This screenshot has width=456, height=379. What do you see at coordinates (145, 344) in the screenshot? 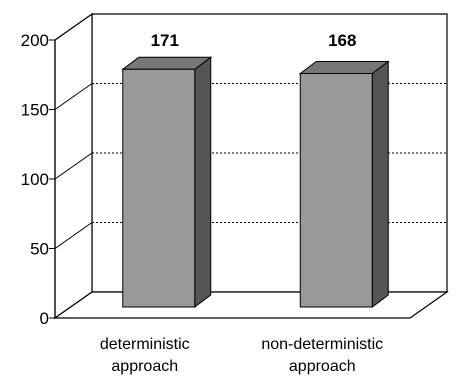
I see `x-category-label: deterministic` at bounding box center [145, 344].